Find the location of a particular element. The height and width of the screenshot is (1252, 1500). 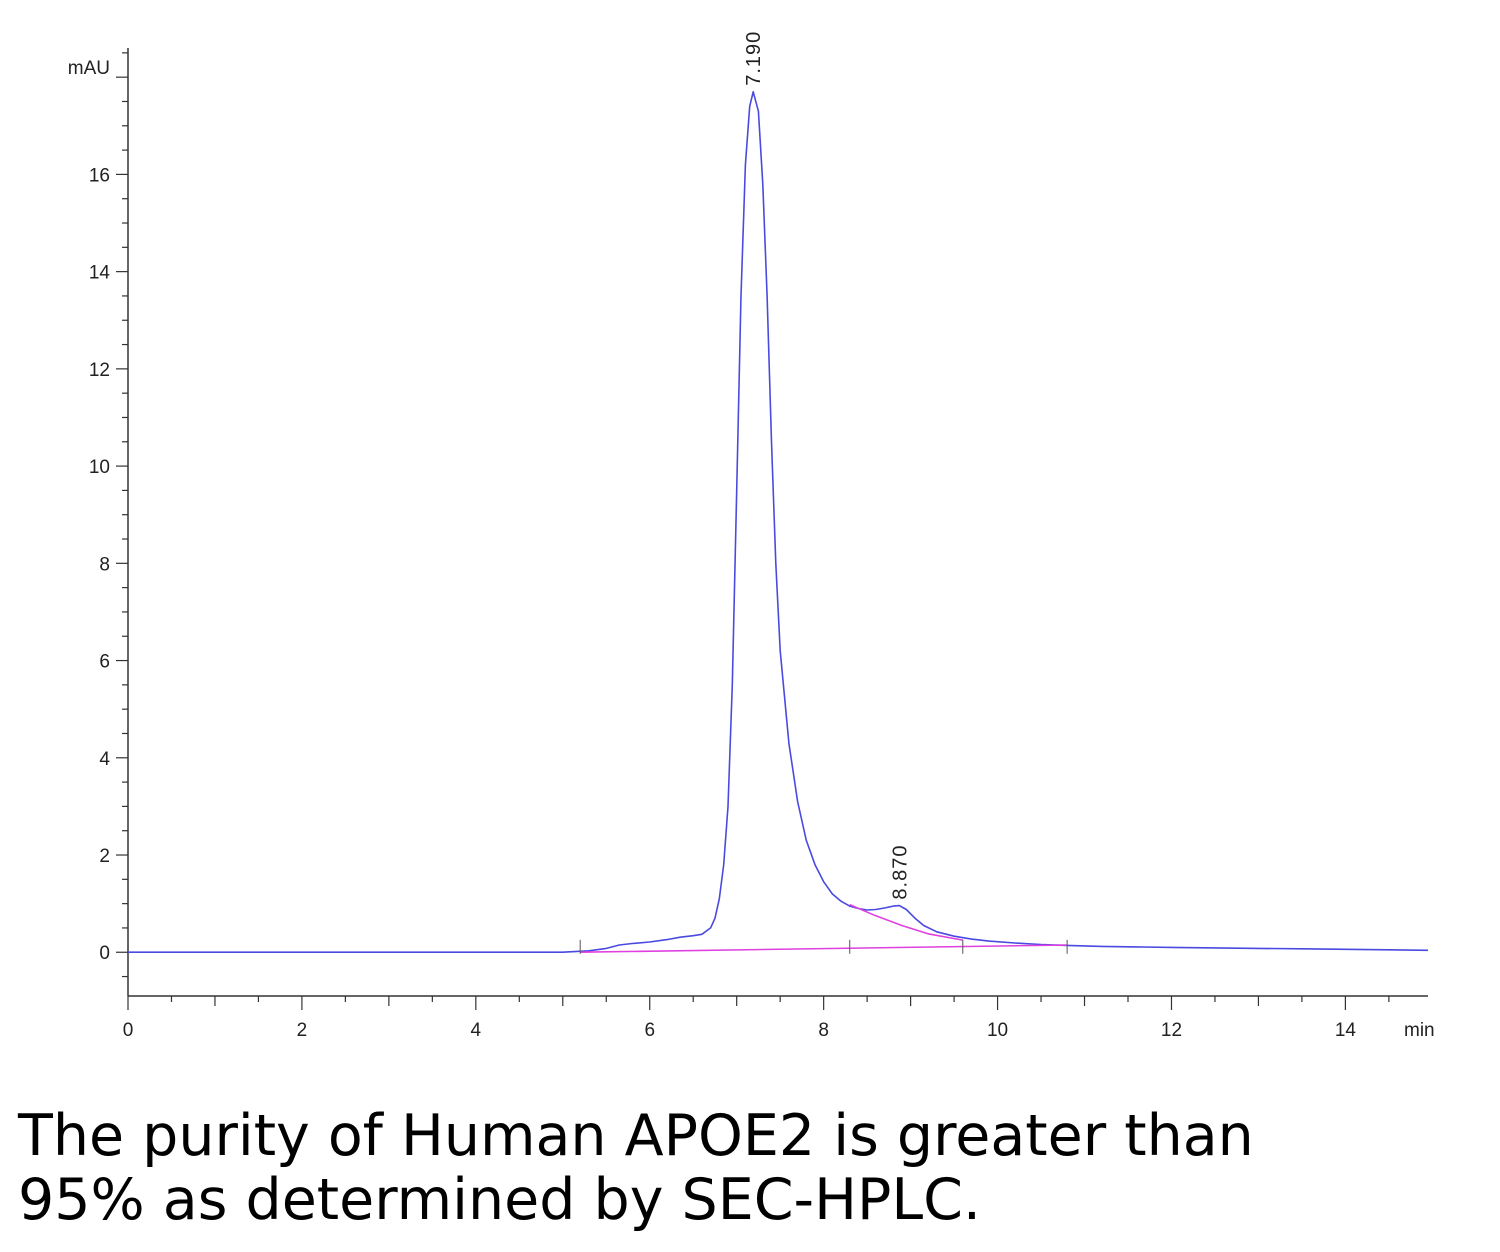

x-tick-label: 14 is located at coordinates (1346, 1030).